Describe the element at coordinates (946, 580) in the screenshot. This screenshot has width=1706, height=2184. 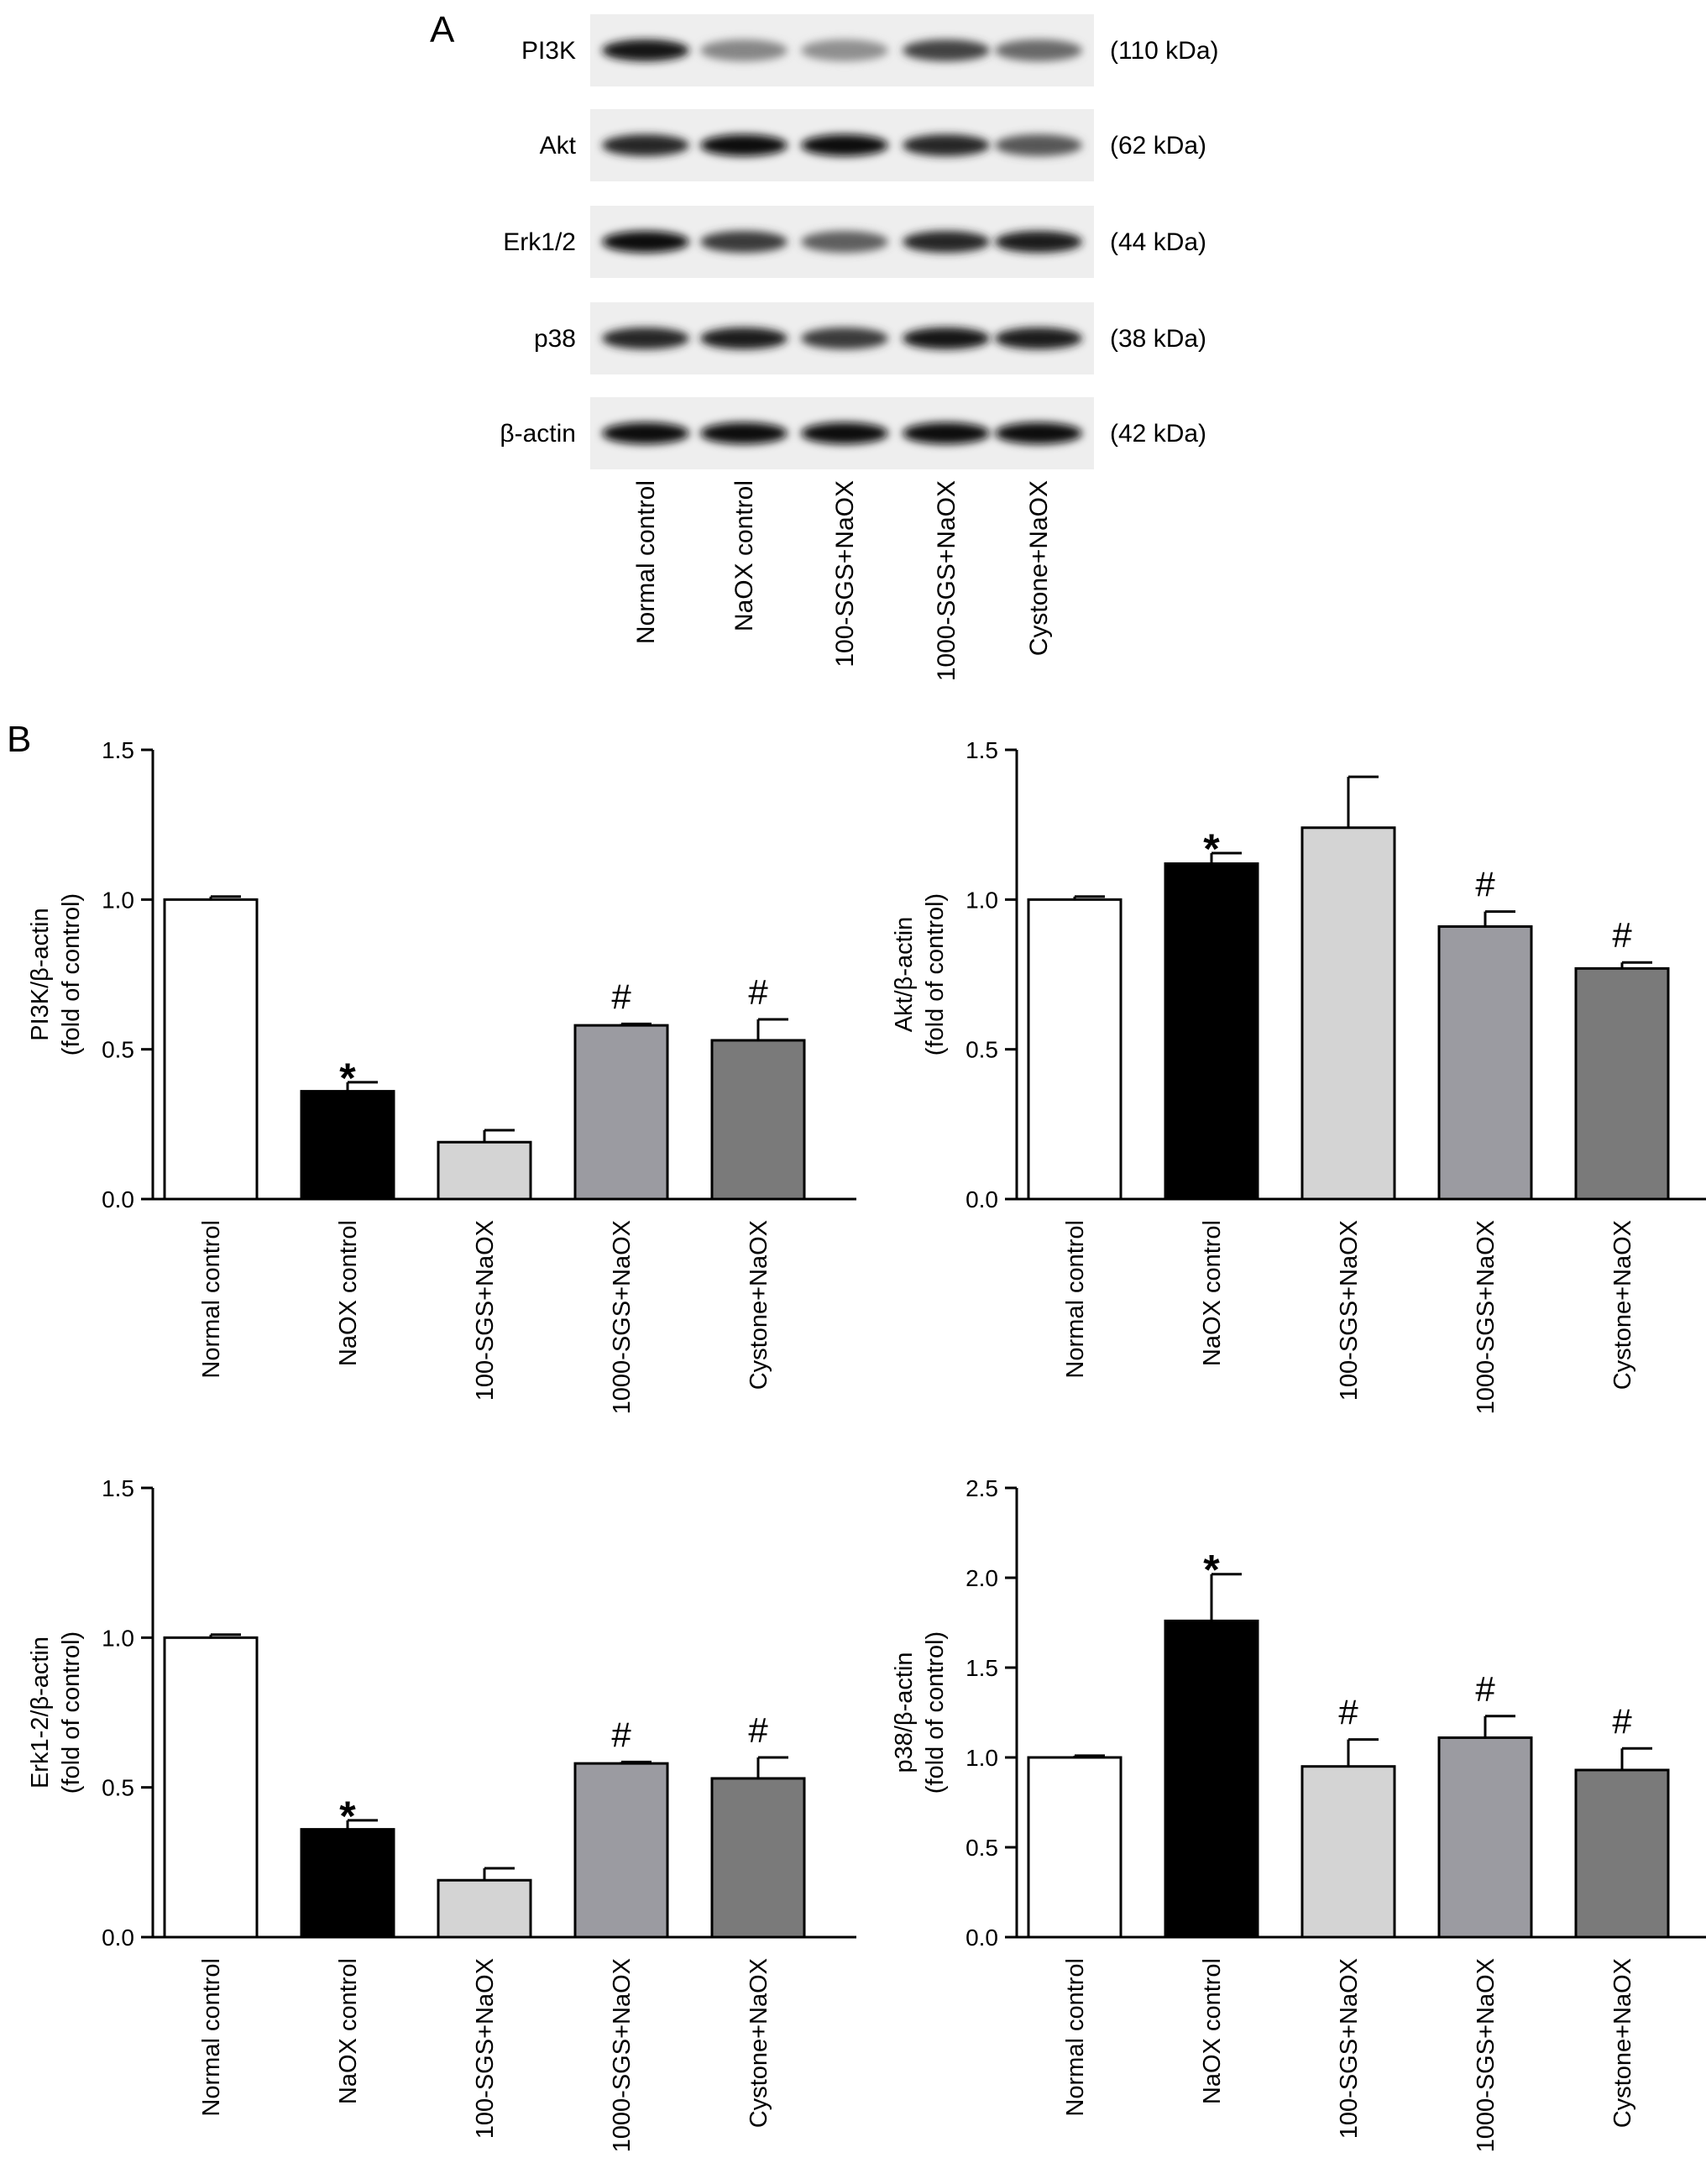
I see `blot-lane-label: 1000-SGS+NaOX` at that location.